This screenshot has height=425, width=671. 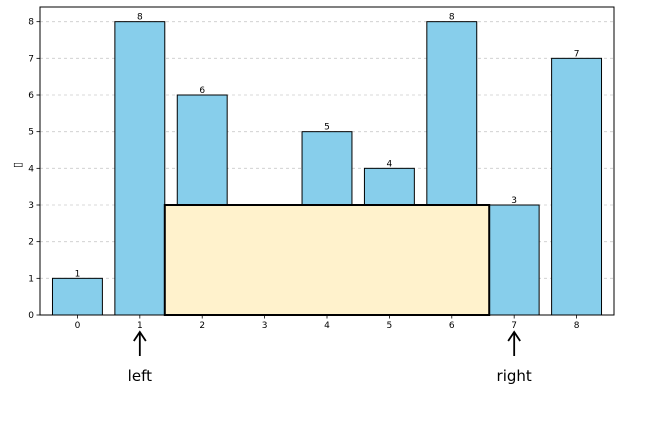 I want to click on data-label: 7, so click(x=577, y=54).